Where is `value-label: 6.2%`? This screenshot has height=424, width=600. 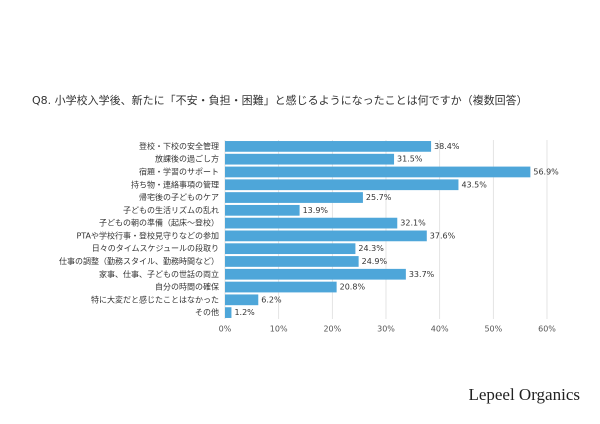
value-label: 6.2% is located at coordinates (271, 299).